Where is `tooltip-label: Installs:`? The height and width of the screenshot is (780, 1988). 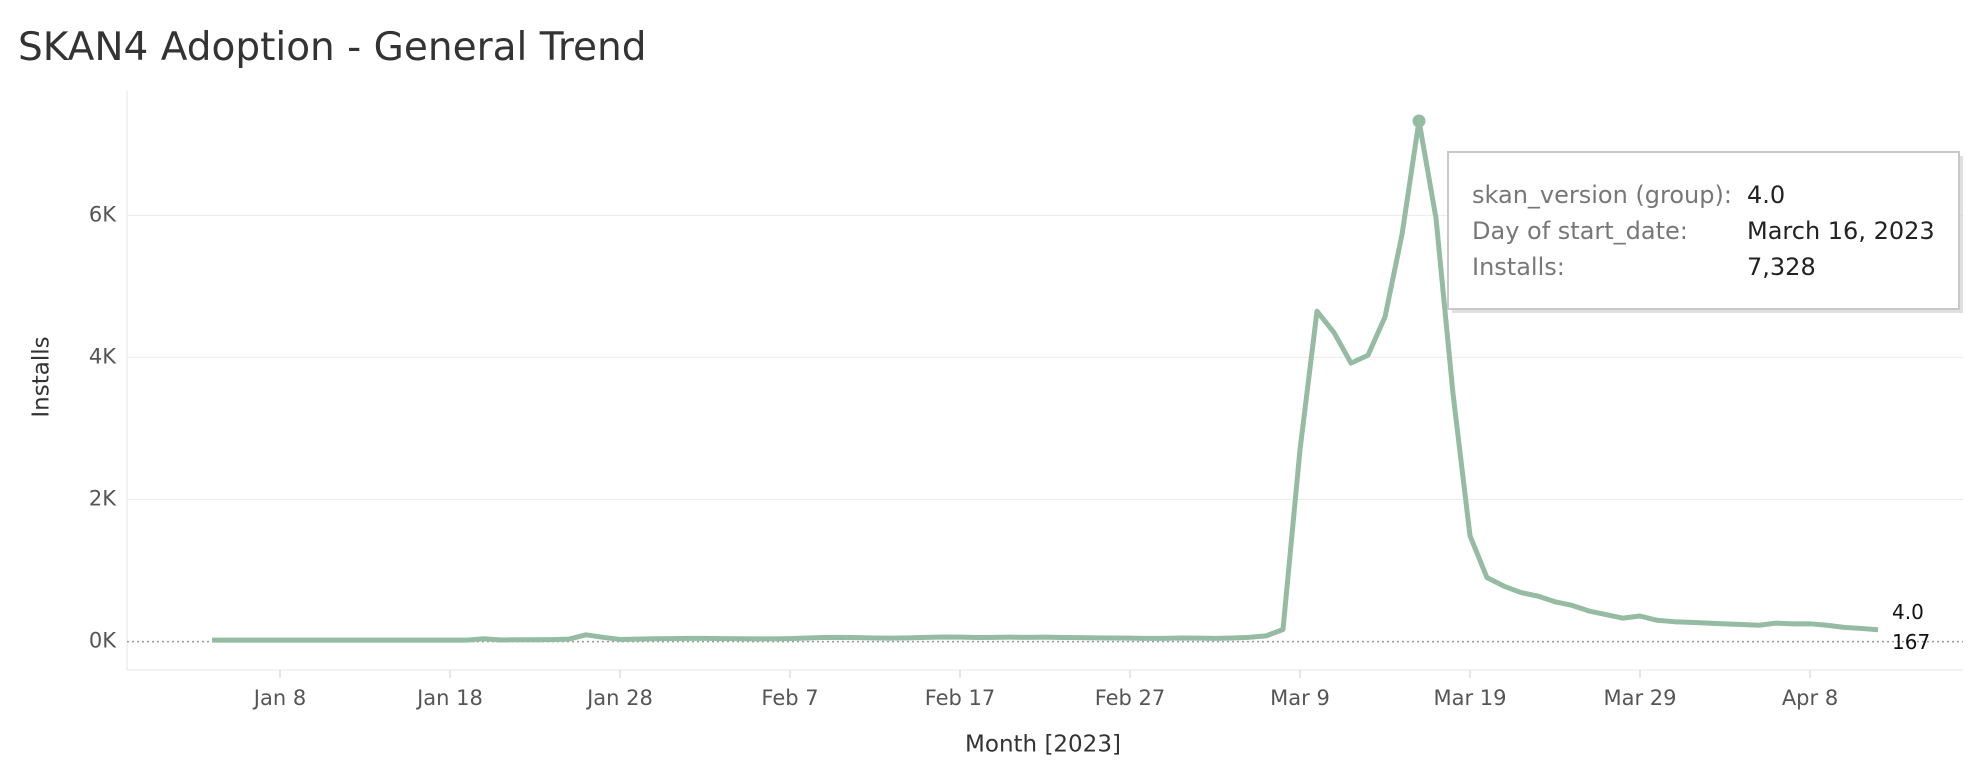 tooltip-label: Installs: is located at coordinates (1518, 267).